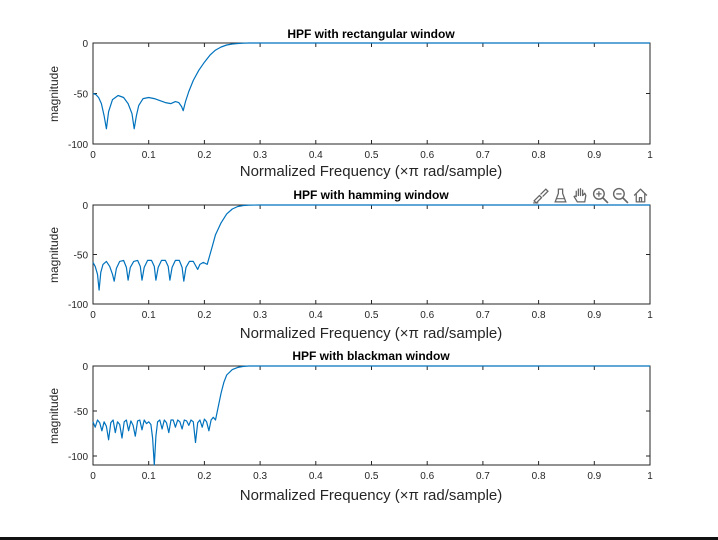 This screenshot has height=540, width=718. I want to click on brush-button, so click(540, 195).